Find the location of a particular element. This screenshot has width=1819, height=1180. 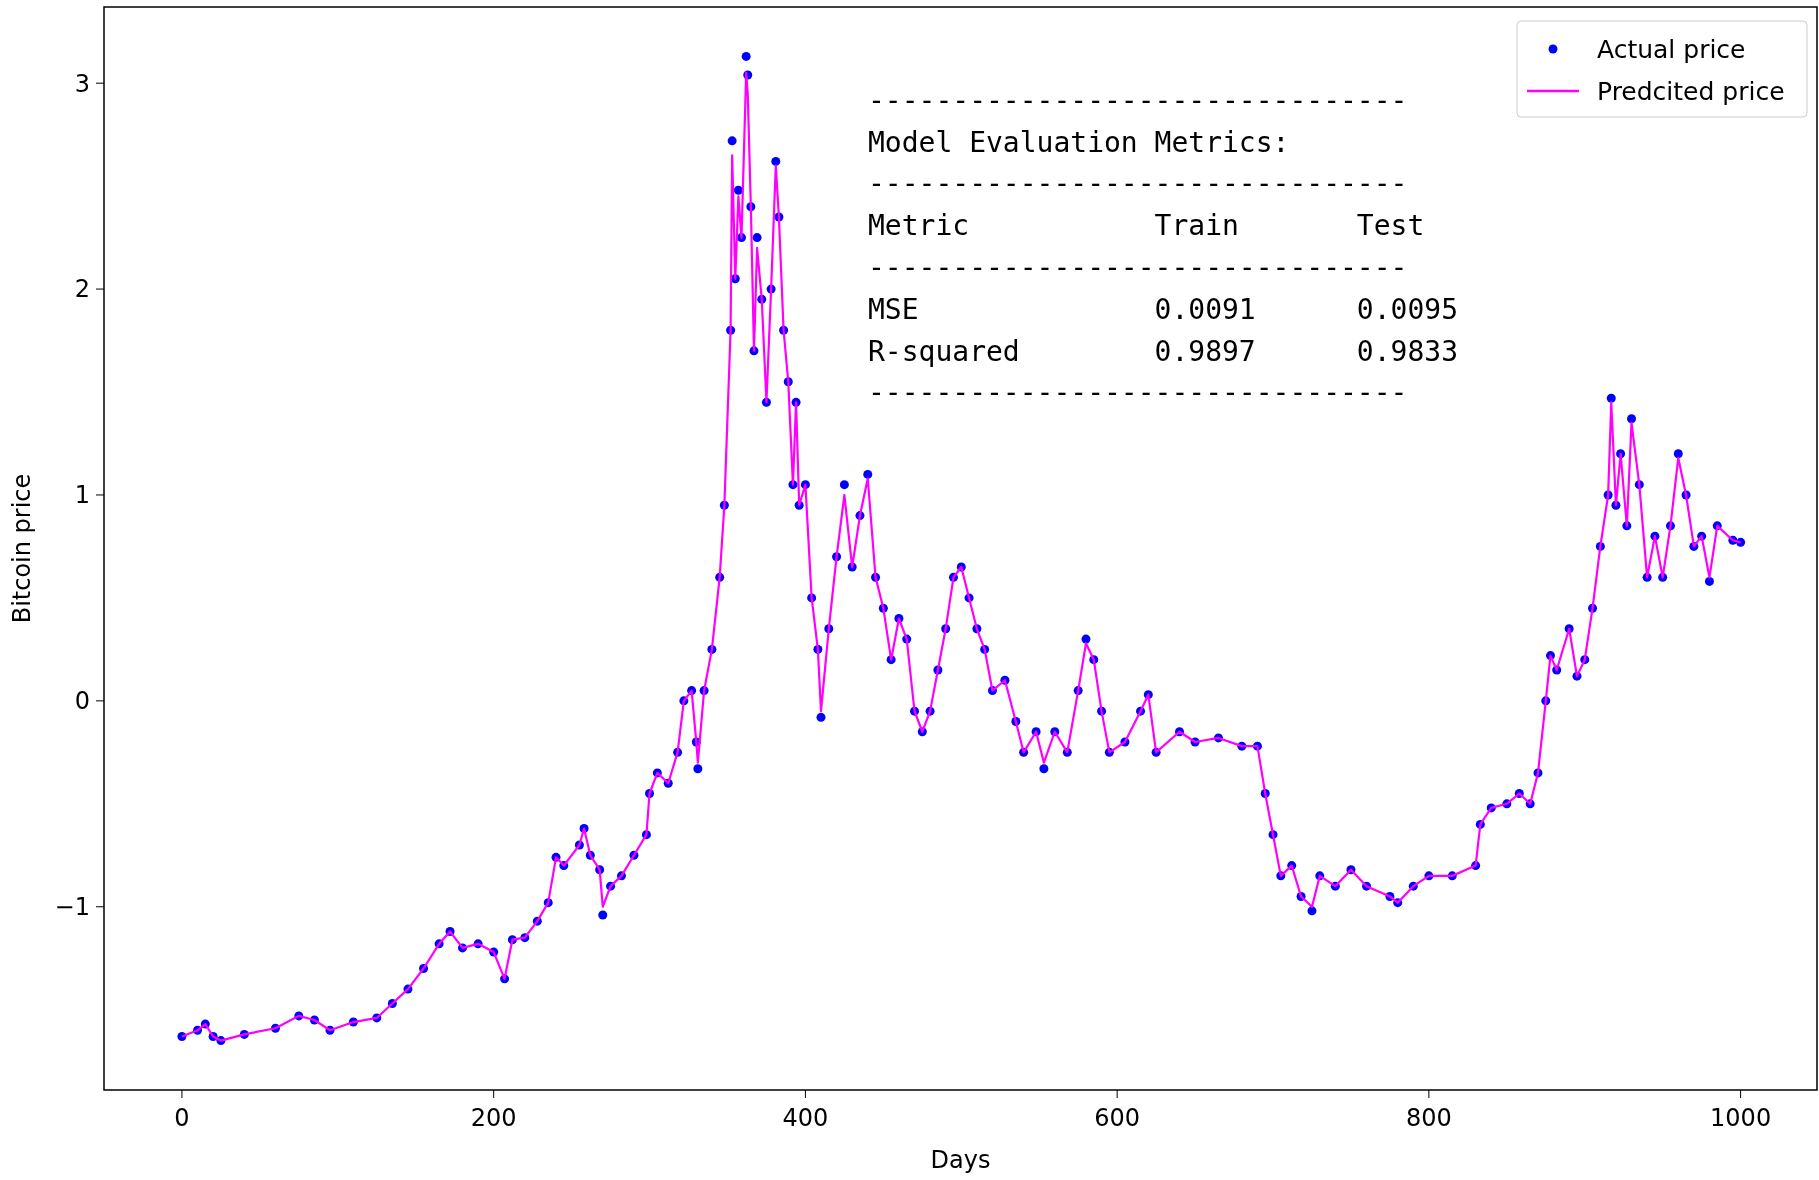

x-axis-title: Days is located at coordinates (960, 1160).